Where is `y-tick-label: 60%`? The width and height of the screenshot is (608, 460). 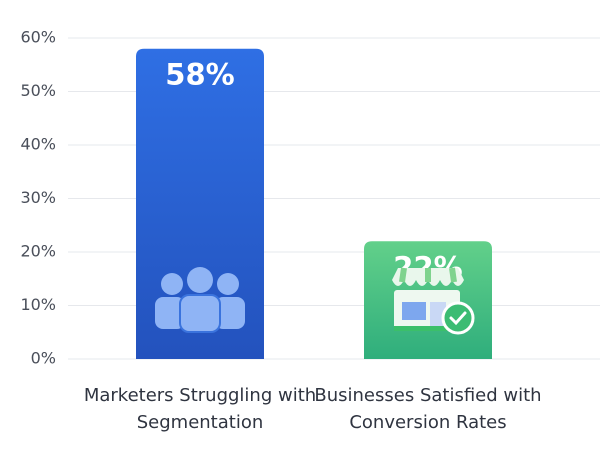
y-tick-label: 60% is located at coordinates (38, 37).